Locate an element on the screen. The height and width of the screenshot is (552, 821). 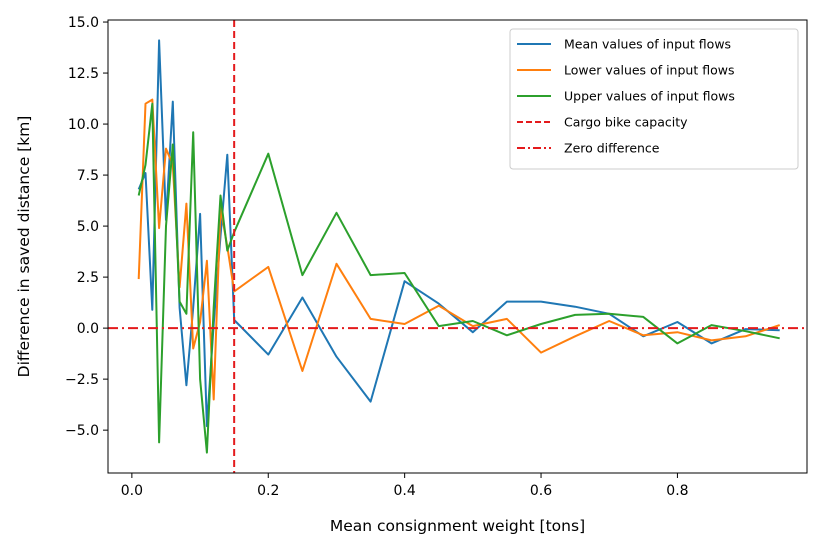
x-tick-label: 0.2 is located at coordinates (268, 491).